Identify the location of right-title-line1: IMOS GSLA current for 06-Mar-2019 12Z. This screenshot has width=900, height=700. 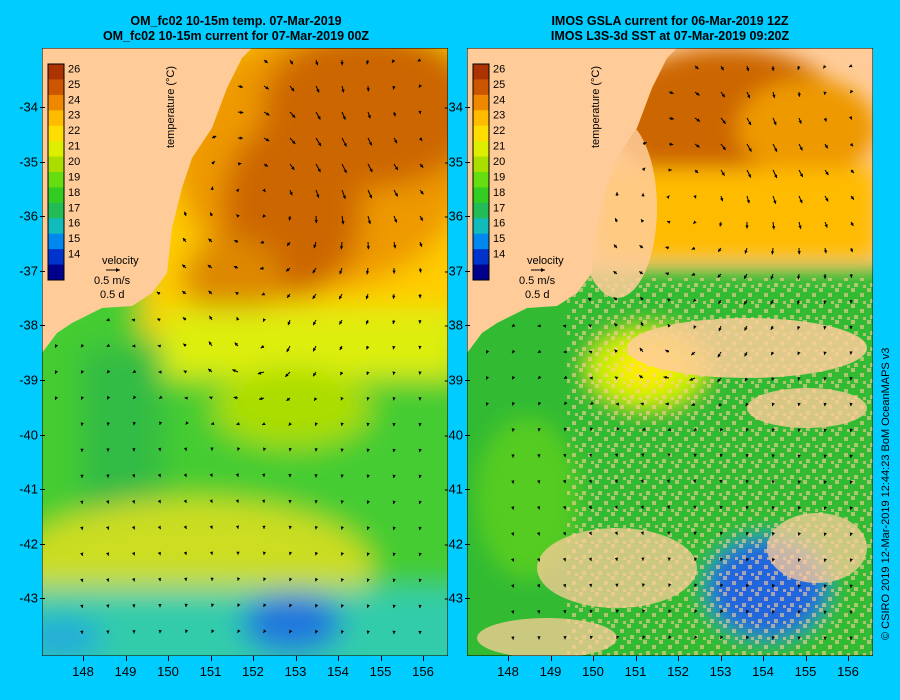
(670, 21).